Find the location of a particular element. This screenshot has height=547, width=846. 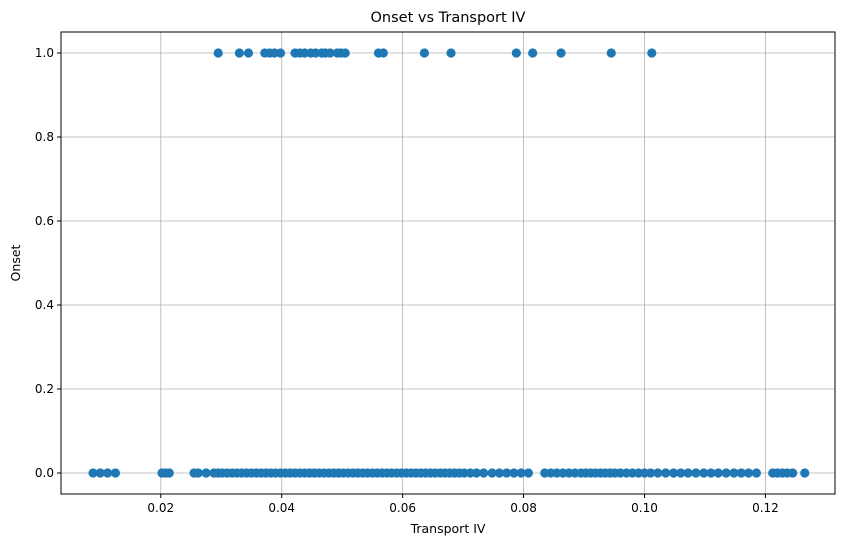

y-axis: 0.0 0.2 0.4 0.6 0.8 1.0 is located at coordinates (48, 263).